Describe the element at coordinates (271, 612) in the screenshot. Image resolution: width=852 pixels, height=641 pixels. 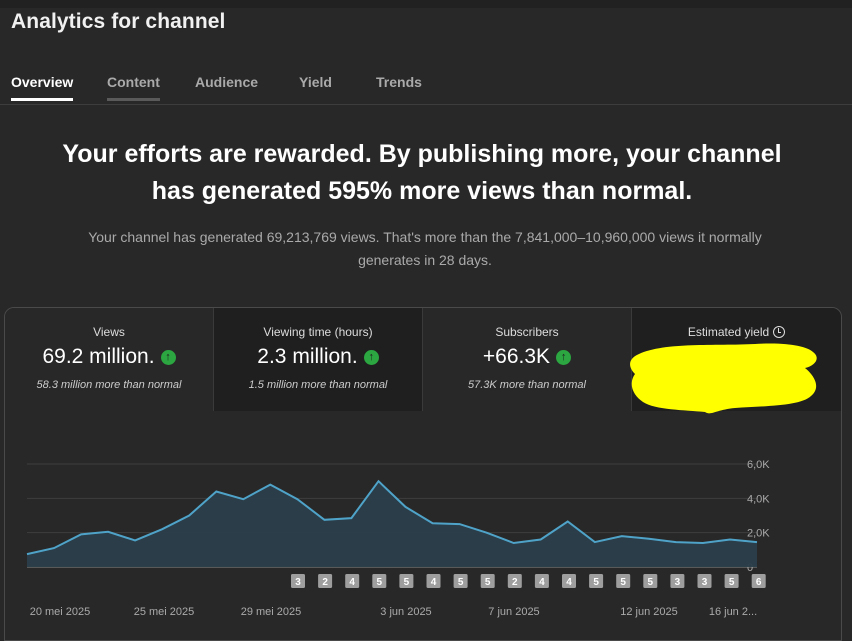
I see `x-tick-label: 29 mei 2025` at that location.